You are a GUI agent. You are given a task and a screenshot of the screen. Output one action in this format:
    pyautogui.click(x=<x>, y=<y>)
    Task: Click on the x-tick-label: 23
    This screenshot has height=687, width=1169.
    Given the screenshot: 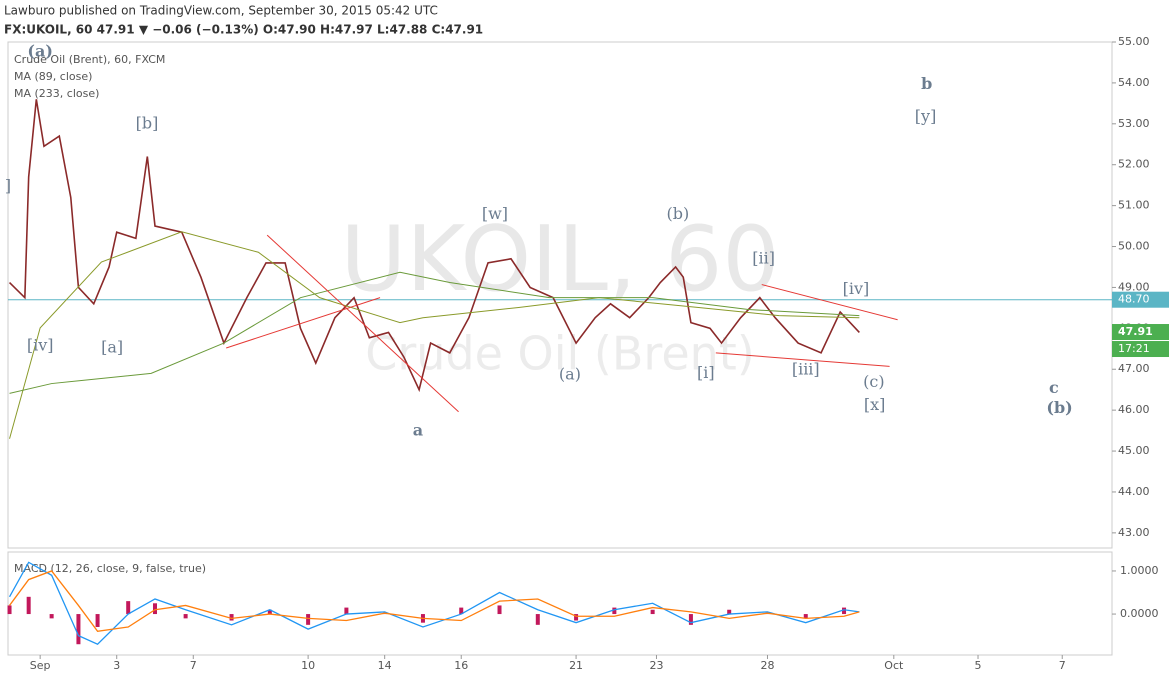 What is the action you would take?
    pyautogui.click(x=656, y=665)
    